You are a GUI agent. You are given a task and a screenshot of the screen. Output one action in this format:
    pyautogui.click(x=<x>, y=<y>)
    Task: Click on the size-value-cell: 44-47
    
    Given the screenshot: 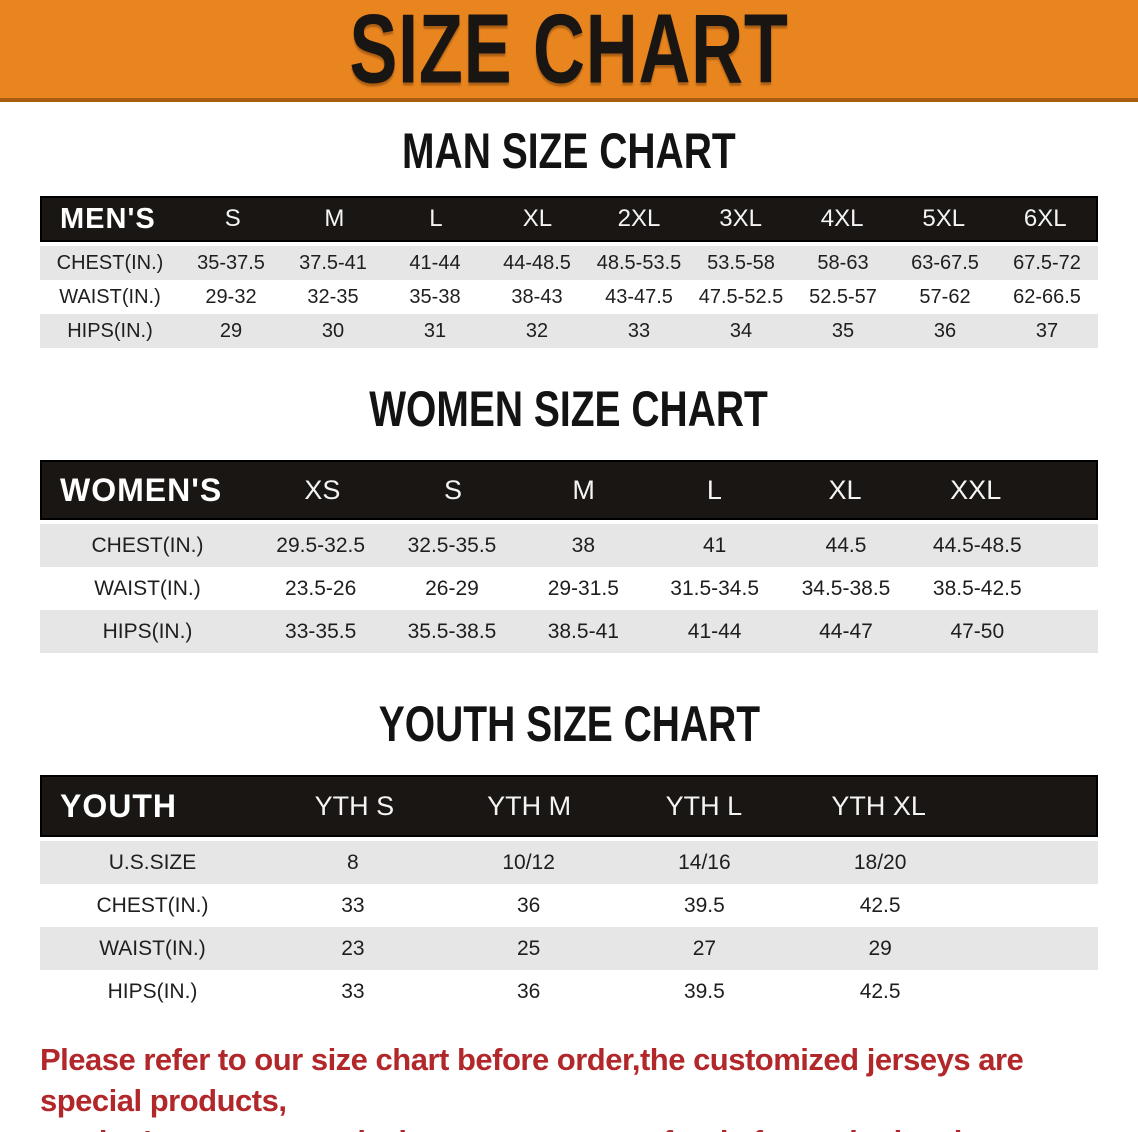 What is the action you would take?
    pyautogui.click(x=846, y=631)
    